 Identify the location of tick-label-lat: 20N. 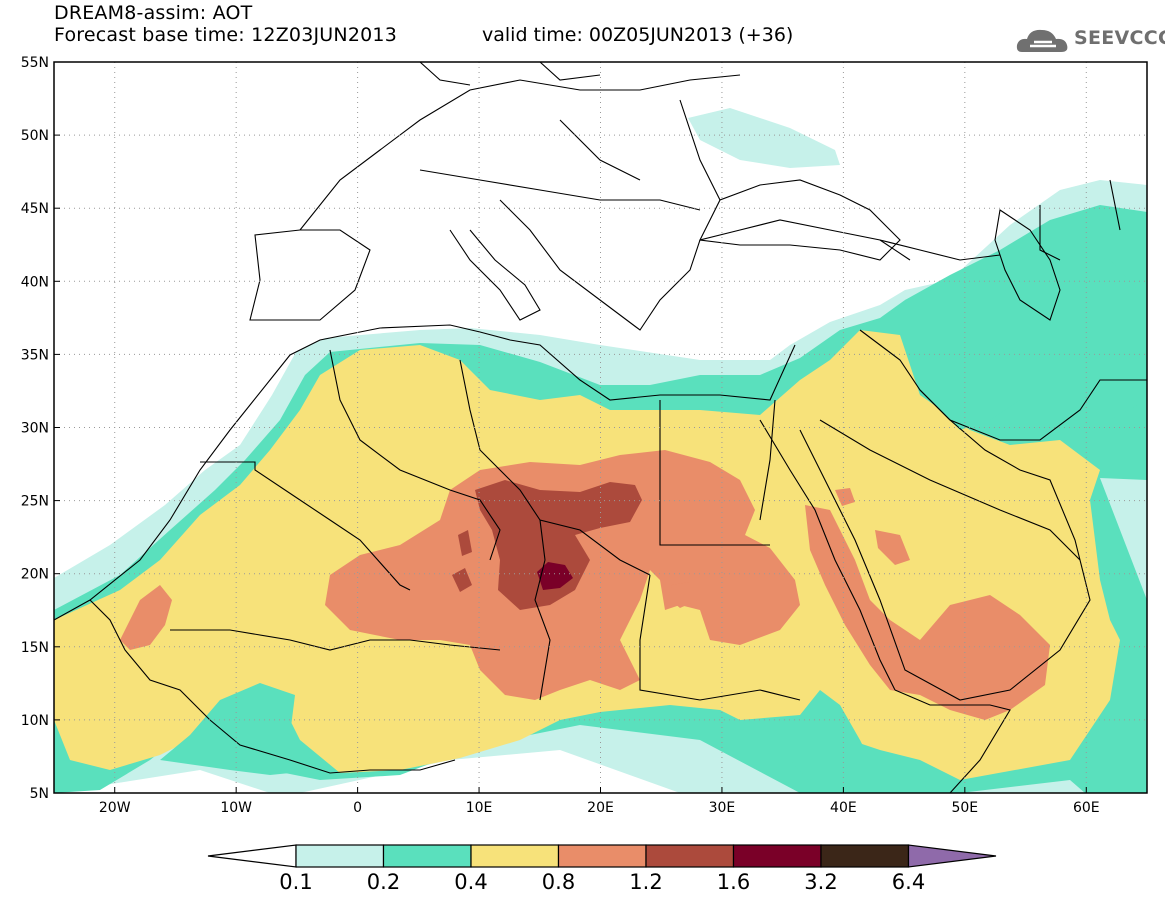
(35, 575).